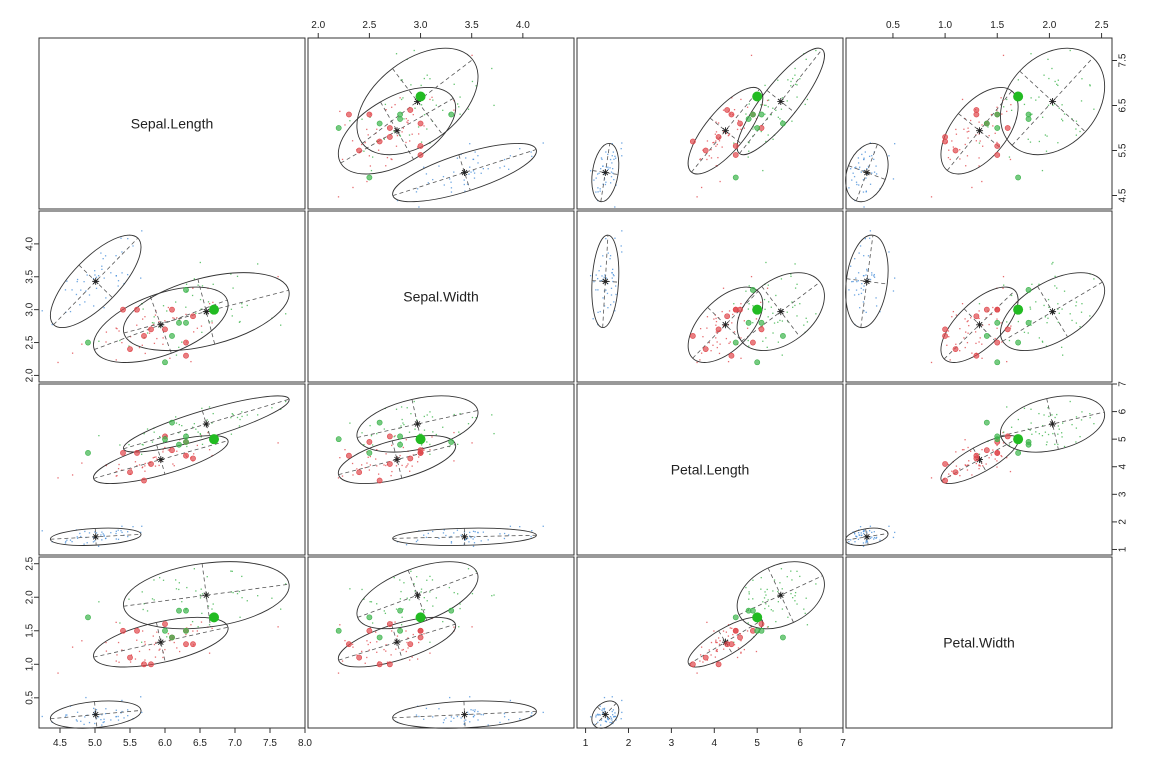  What do you see at coordinates (464, 172) in the screenshot?
I see `minor-axis-line` at bounding box center [464, 172].